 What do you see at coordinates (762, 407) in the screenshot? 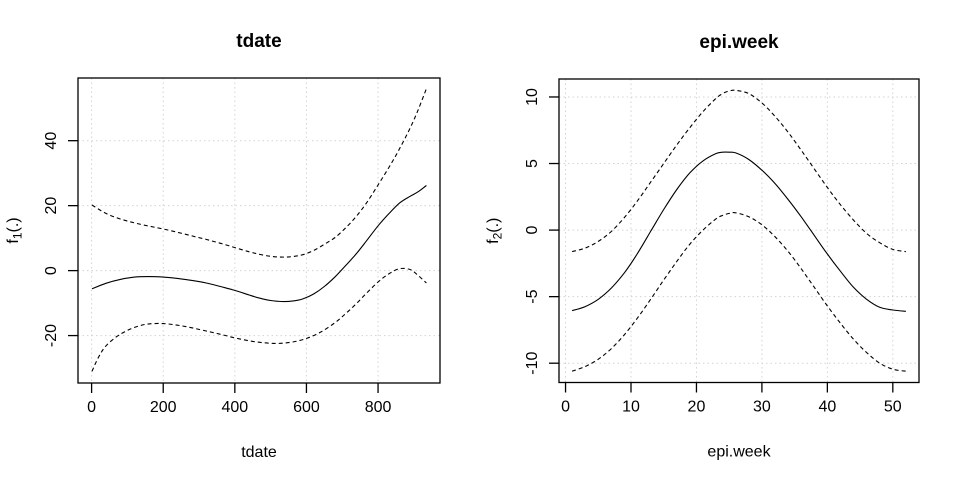
I see `x-tick-label: 30` at bounding box center [762, 407].